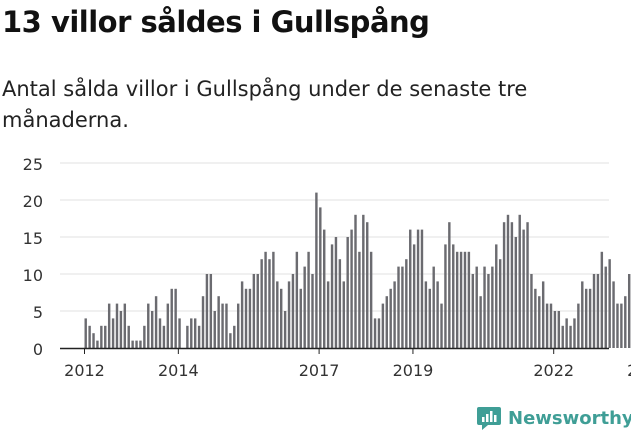  I want to click on y-tick-label: 15, so click(33, 238).